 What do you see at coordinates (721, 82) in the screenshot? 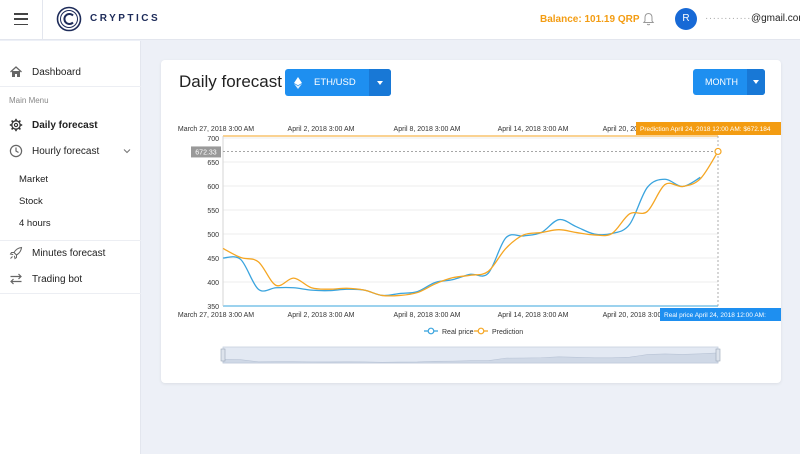
I see `period-label: MONTH` at bounding box center [721, 82].